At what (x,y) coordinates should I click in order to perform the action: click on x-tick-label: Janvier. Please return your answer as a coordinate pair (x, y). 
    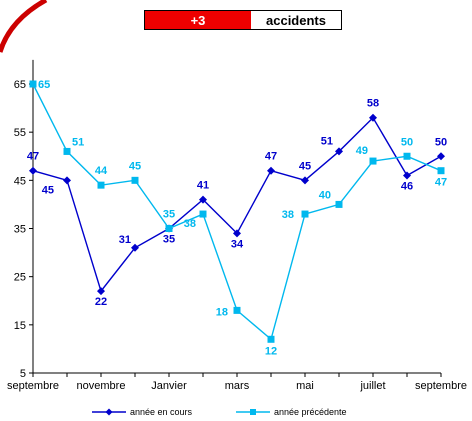
    Looking at the image, I should click on (169, 386).